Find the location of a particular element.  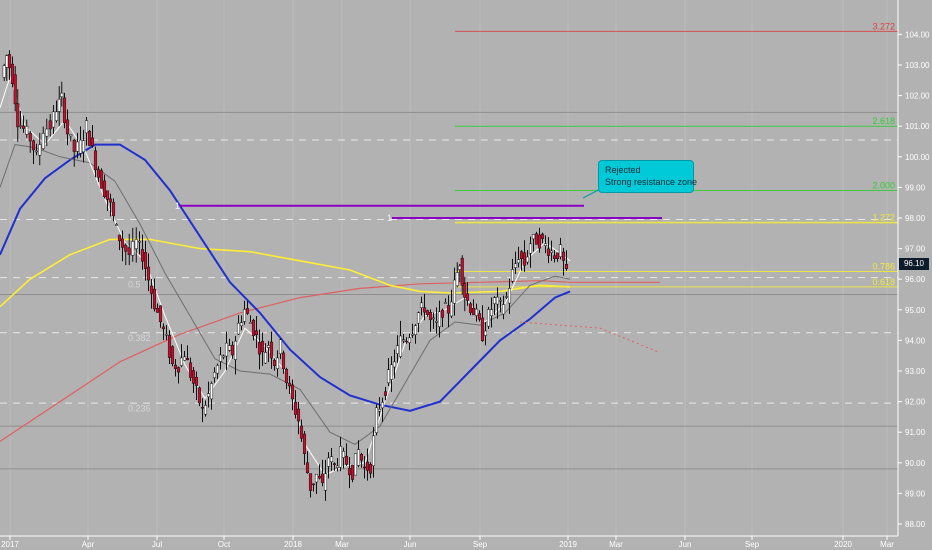

ma-projection is located at coordinates (590, 337).